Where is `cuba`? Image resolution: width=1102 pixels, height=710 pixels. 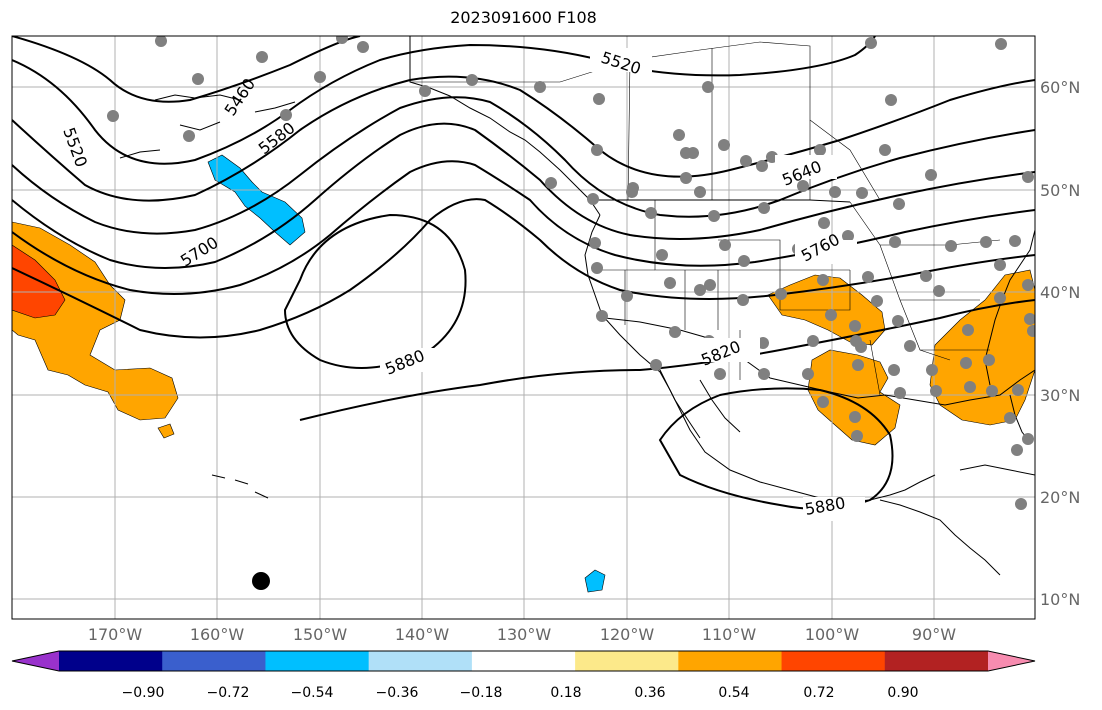
cuba is located at coordinates (997, 470).